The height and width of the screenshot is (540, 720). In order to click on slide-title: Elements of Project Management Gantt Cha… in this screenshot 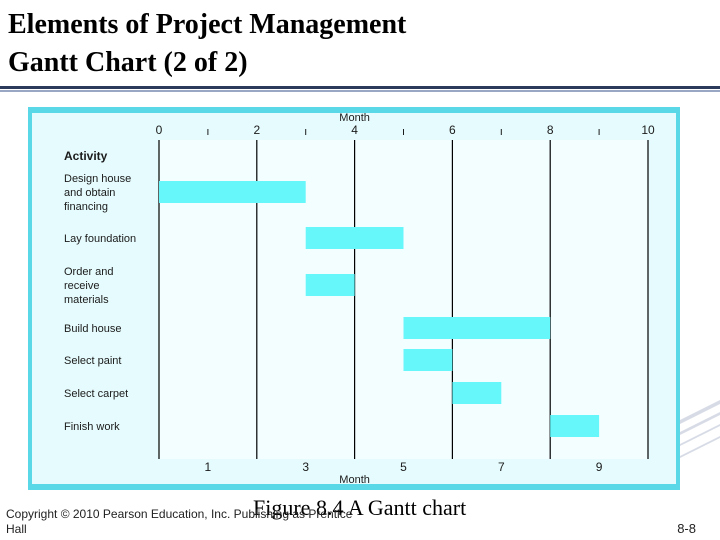, I will do `click(207, 44)`.